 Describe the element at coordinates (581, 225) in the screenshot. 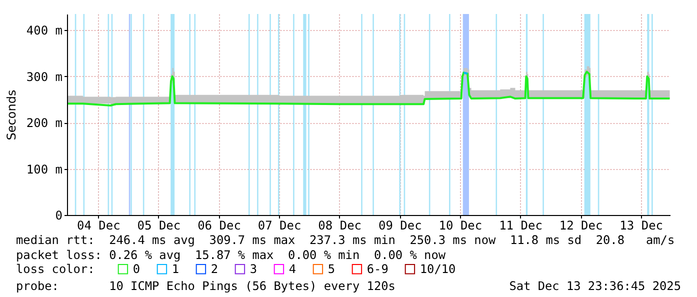

I see `x-tick-label: 12 Dec` at that location.